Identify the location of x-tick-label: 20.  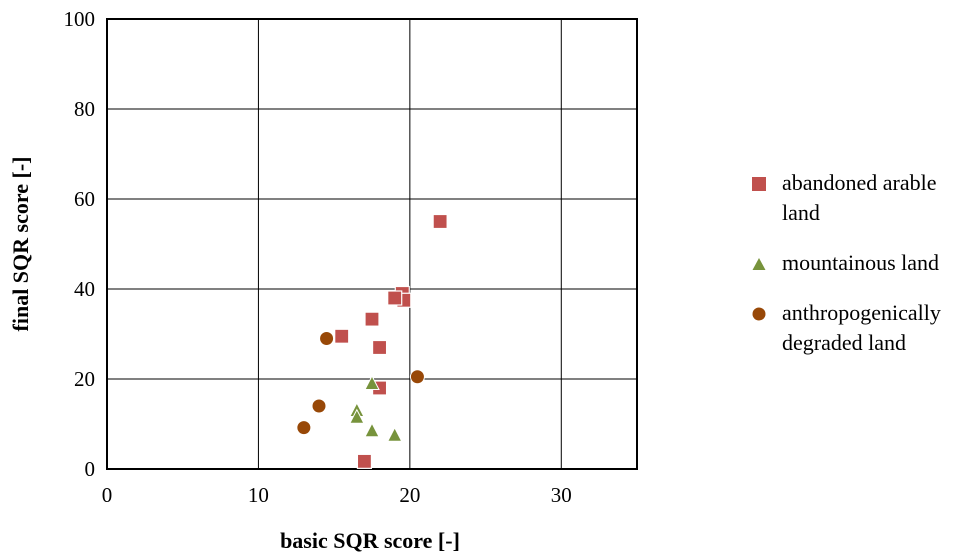
(409, 495).